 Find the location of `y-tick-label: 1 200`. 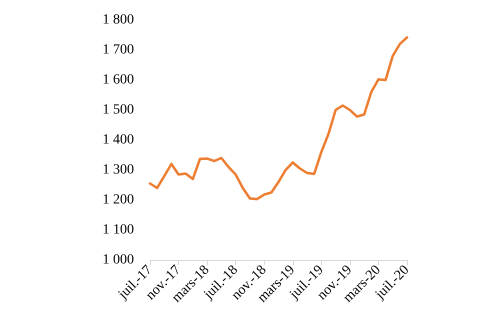

y-tick-label: 1 200 is located at coordinates (118, 200).